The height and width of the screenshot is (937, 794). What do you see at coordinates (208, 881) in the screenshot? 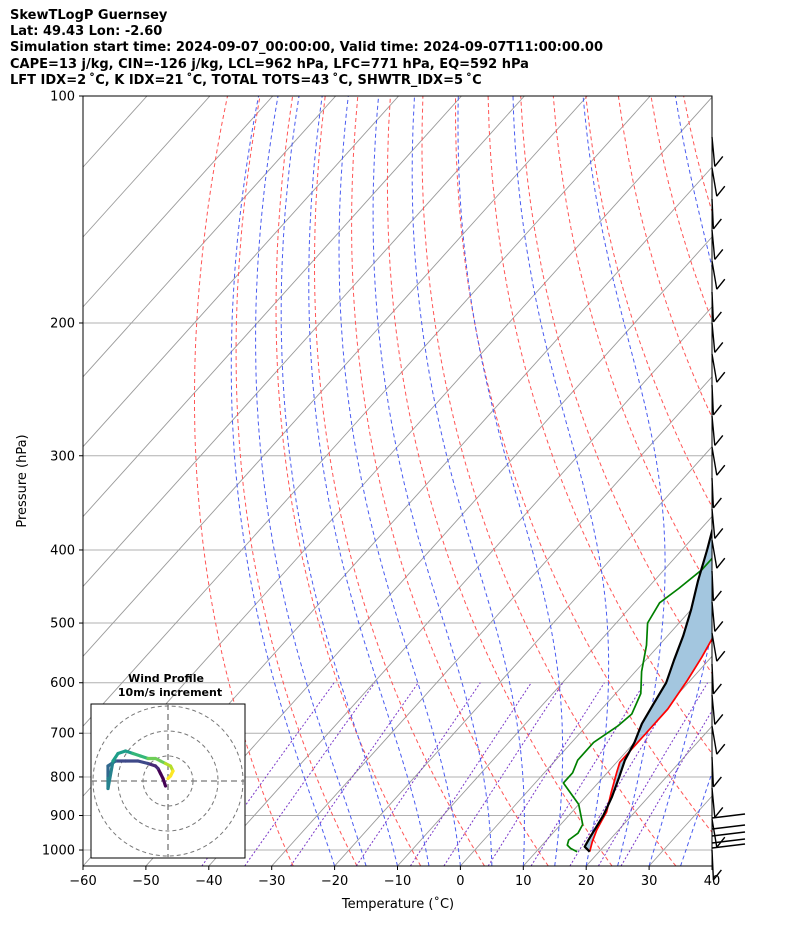
I see `x-tick-label: −40` at bounding box center [208, 881].